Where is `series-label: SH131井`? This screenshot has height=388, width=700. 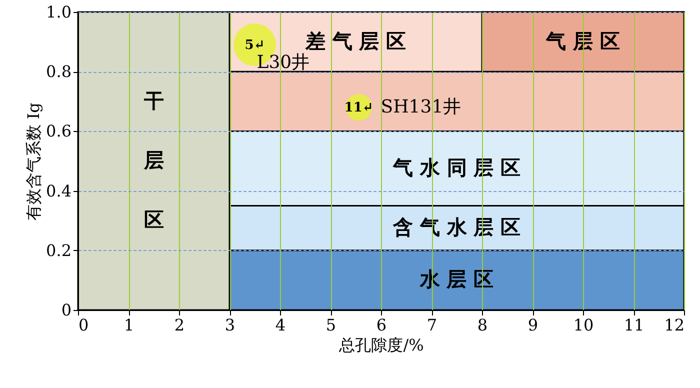 series-label: SH131井 is located at coordinates (421, 107).